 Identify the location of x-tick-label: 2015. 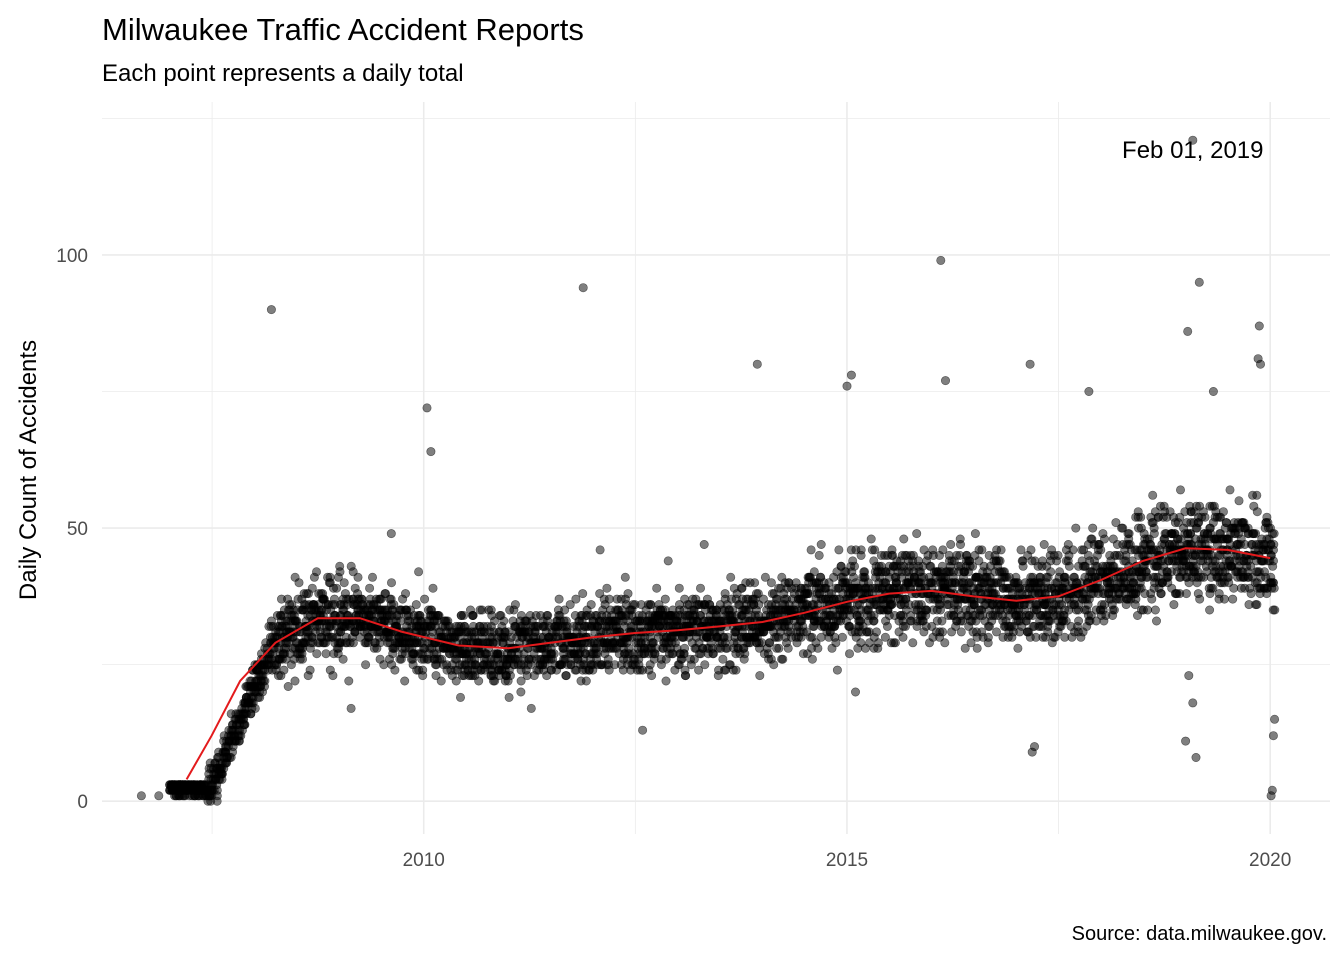
(847, 860).